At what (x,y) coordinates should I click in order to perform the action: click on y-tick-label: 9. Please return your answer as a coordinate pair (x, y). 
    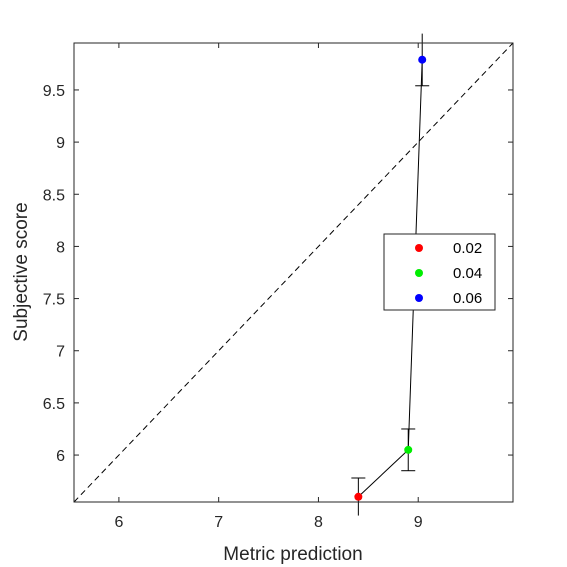
    Looking at the image, I should click on (60, 143).